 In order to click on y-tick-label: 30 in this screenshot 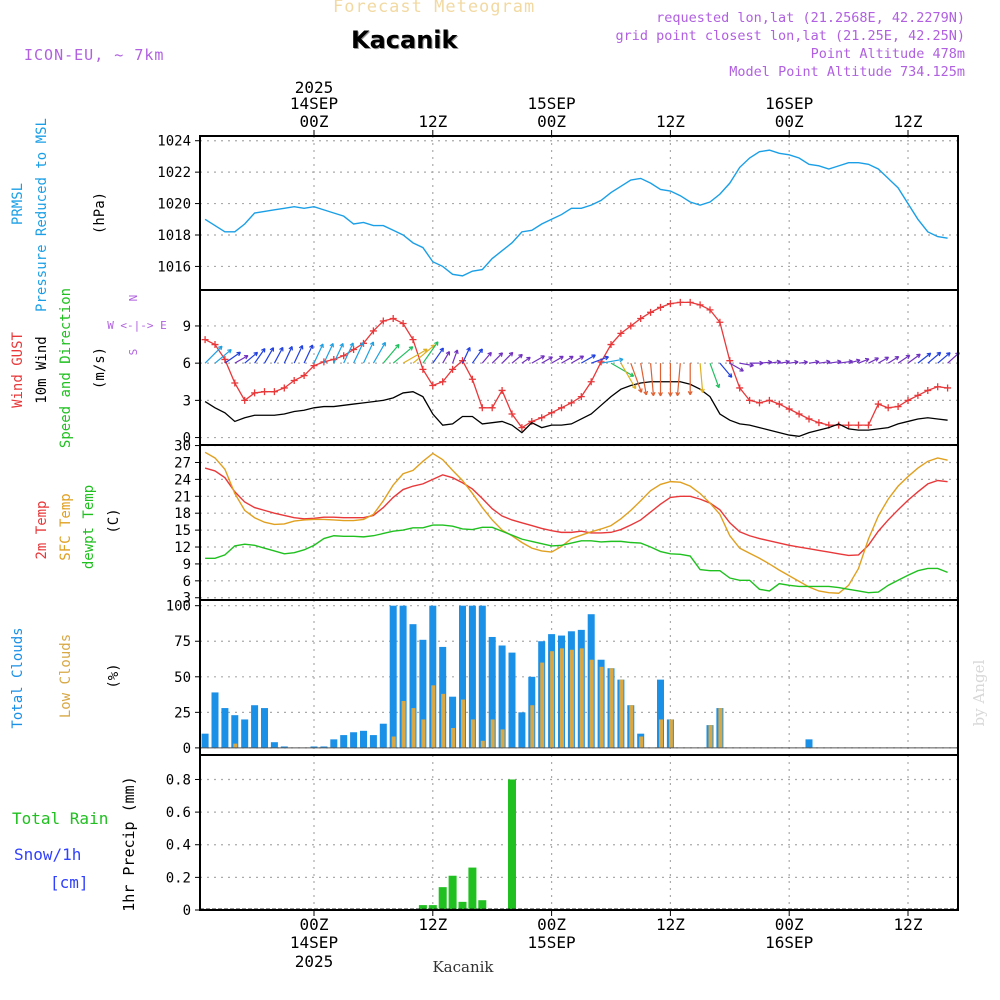, I will do `click(182, 447)`.